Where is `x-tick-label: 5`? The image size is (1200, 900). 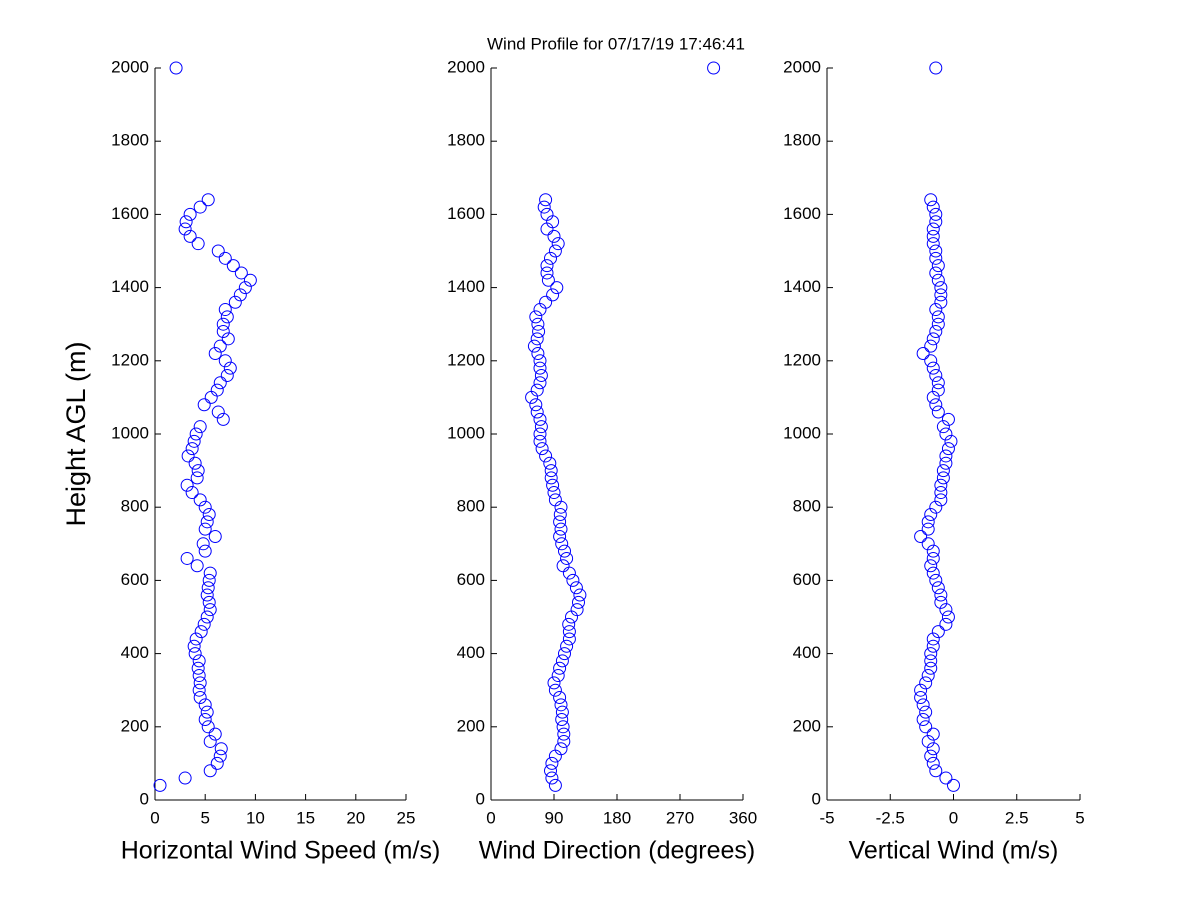 x-tick-label: 5 is located at coordinates (204, 817).